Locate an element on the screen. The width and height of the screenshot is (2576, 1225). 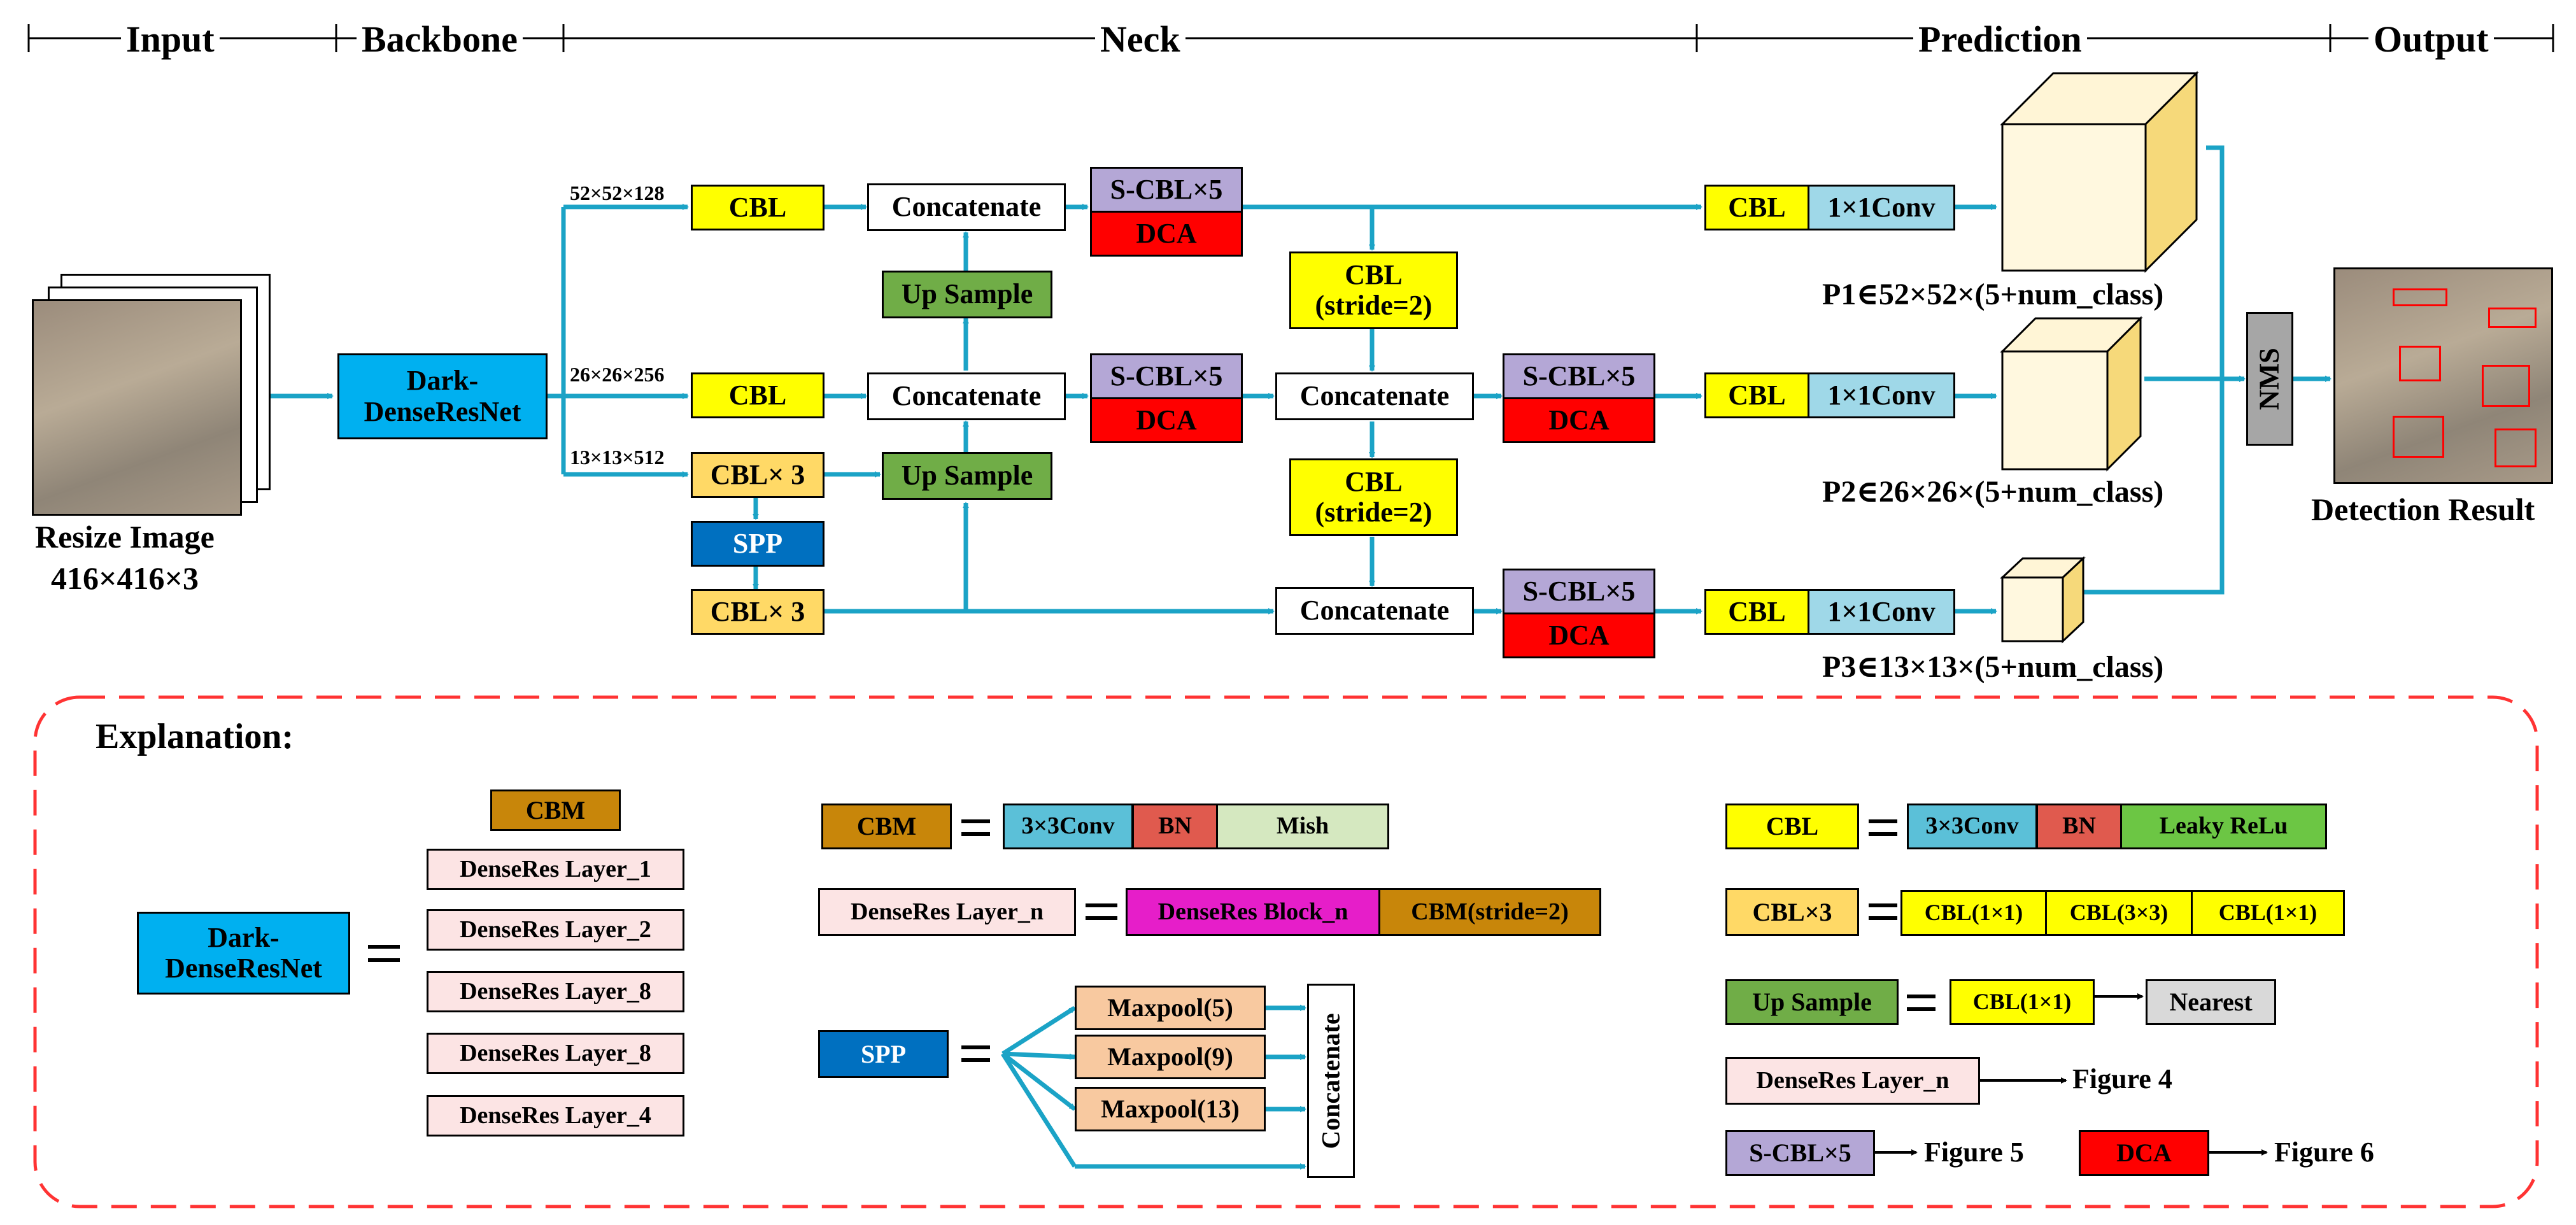
pred-conv-2: 1×1Conv is located at coordinates (1881, 395).